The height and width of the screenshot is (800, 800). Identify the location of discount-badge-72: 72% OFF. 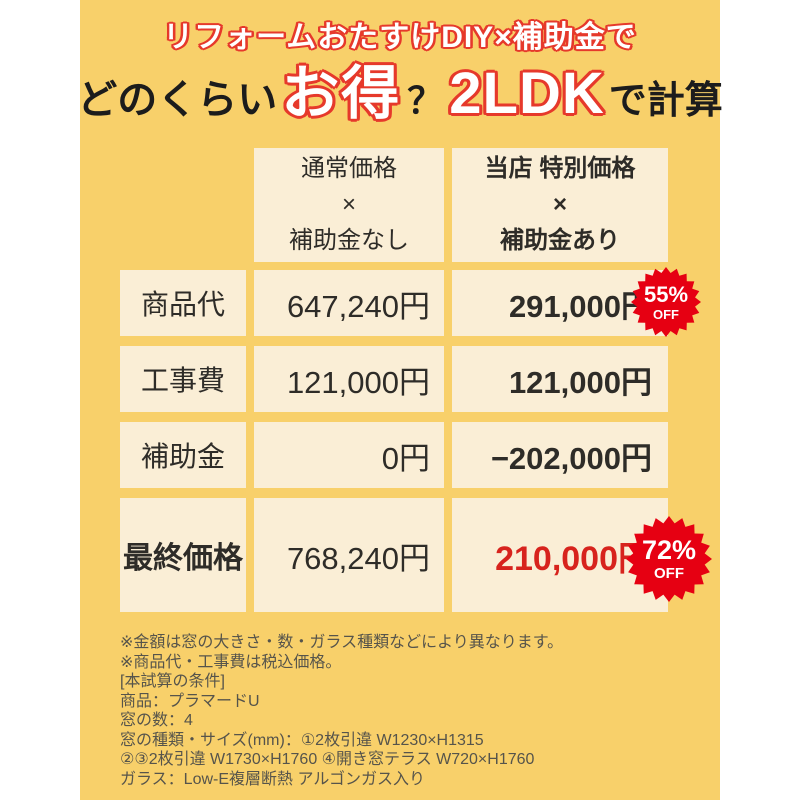
(669, 559).